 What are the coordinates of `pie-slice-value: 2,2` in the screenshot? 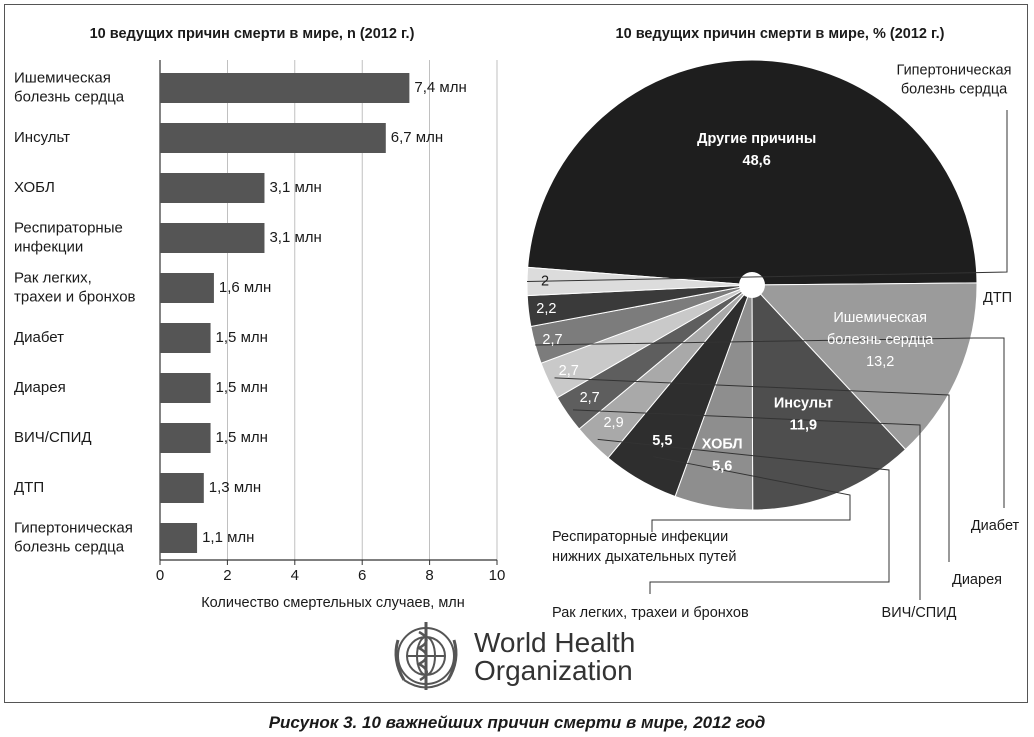 It's located at (546, 309).